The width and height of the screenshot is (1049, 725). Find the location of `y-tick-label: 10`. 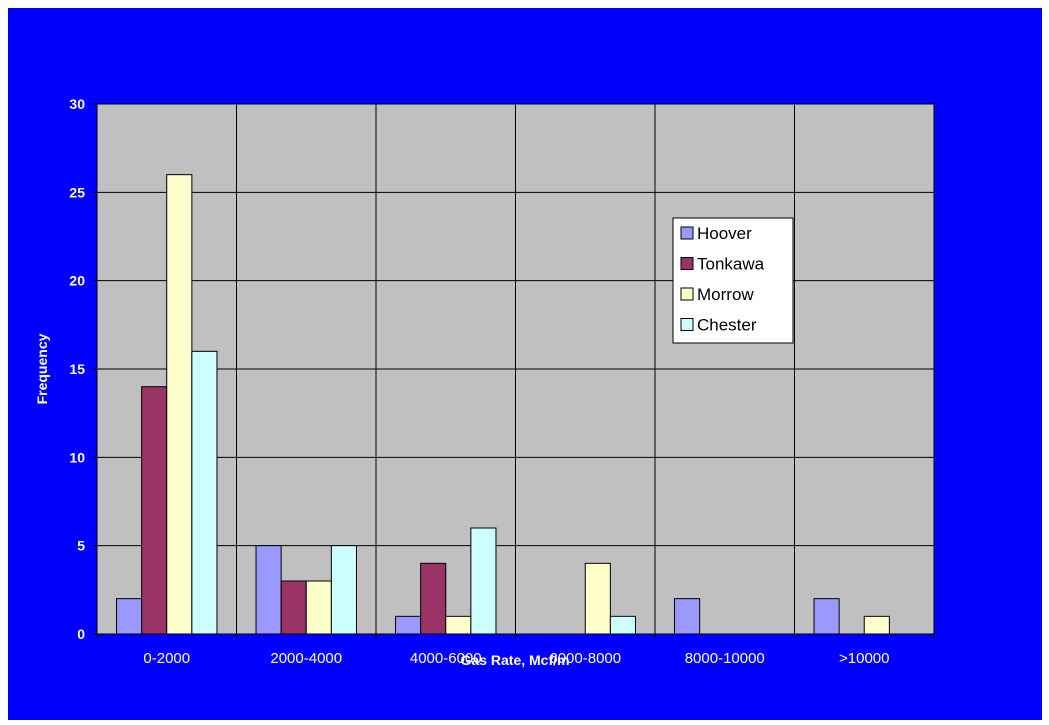

y-tick-label: 10 is located at coordinates (77, 457).